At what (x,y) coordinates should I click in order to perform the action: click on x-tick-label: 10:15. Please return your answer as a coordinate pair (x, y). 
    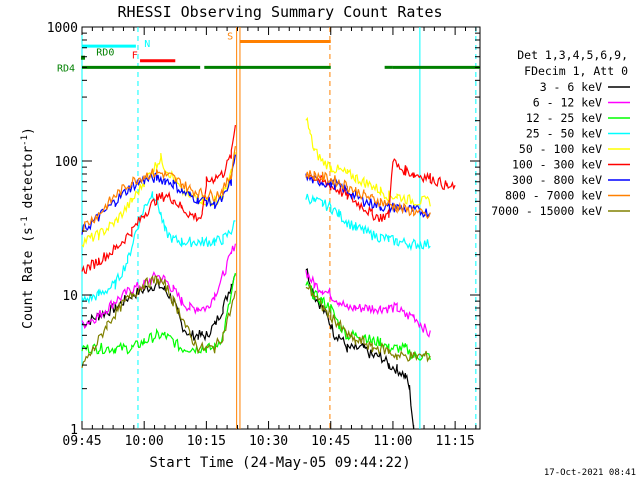
    Looking at the image, I should click on (206, 441).